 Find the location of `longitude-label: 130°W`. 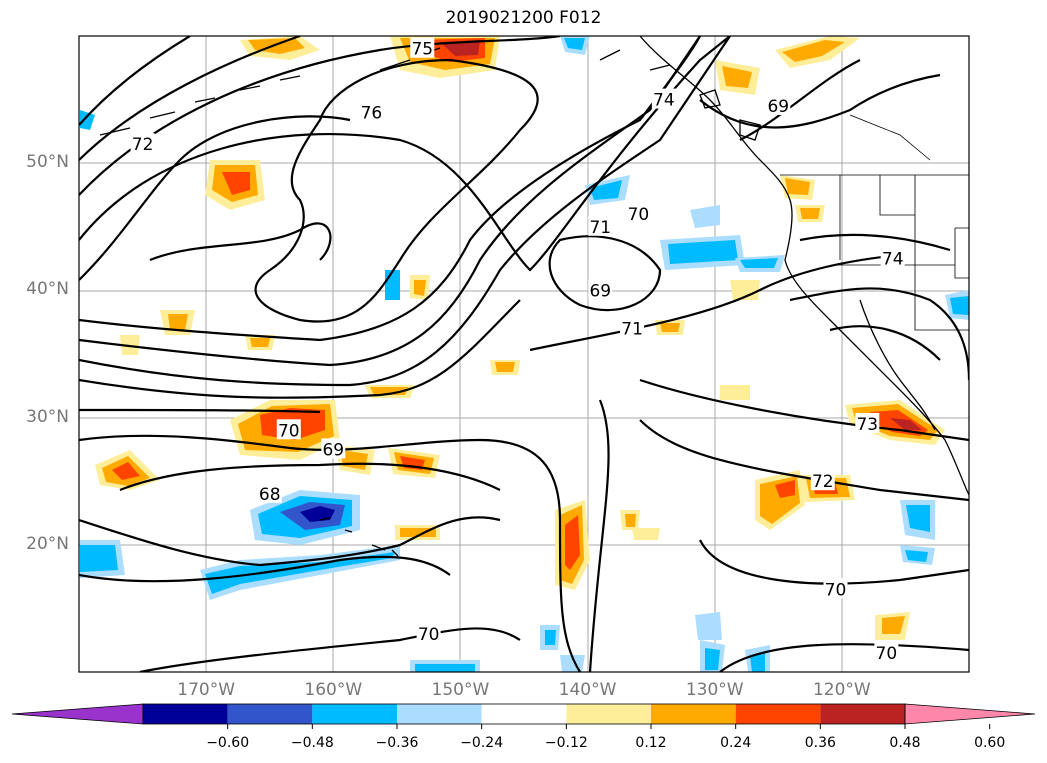

longitude-label: 130°W is located at coordinates (714, 690).